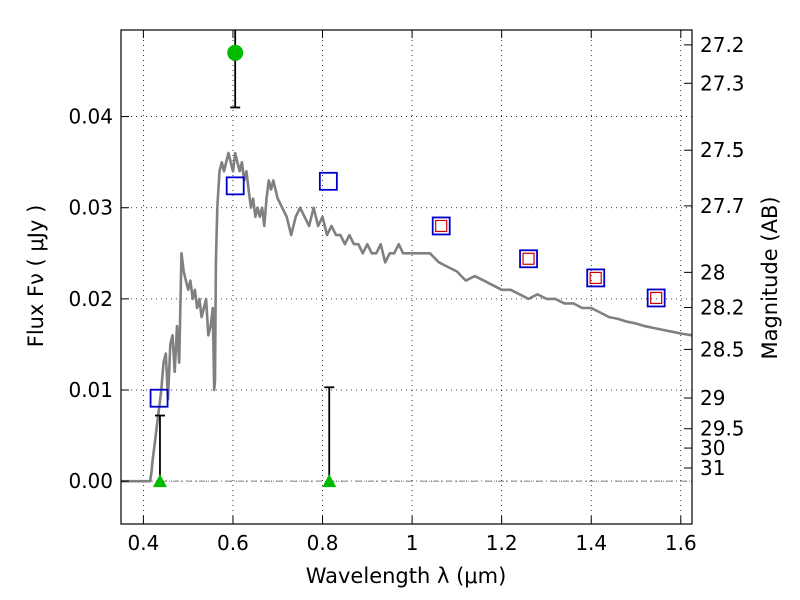 This screenshot has height=600, width=800. I want to click on magnitude-tick-label: 27.7, so click(722, 206).